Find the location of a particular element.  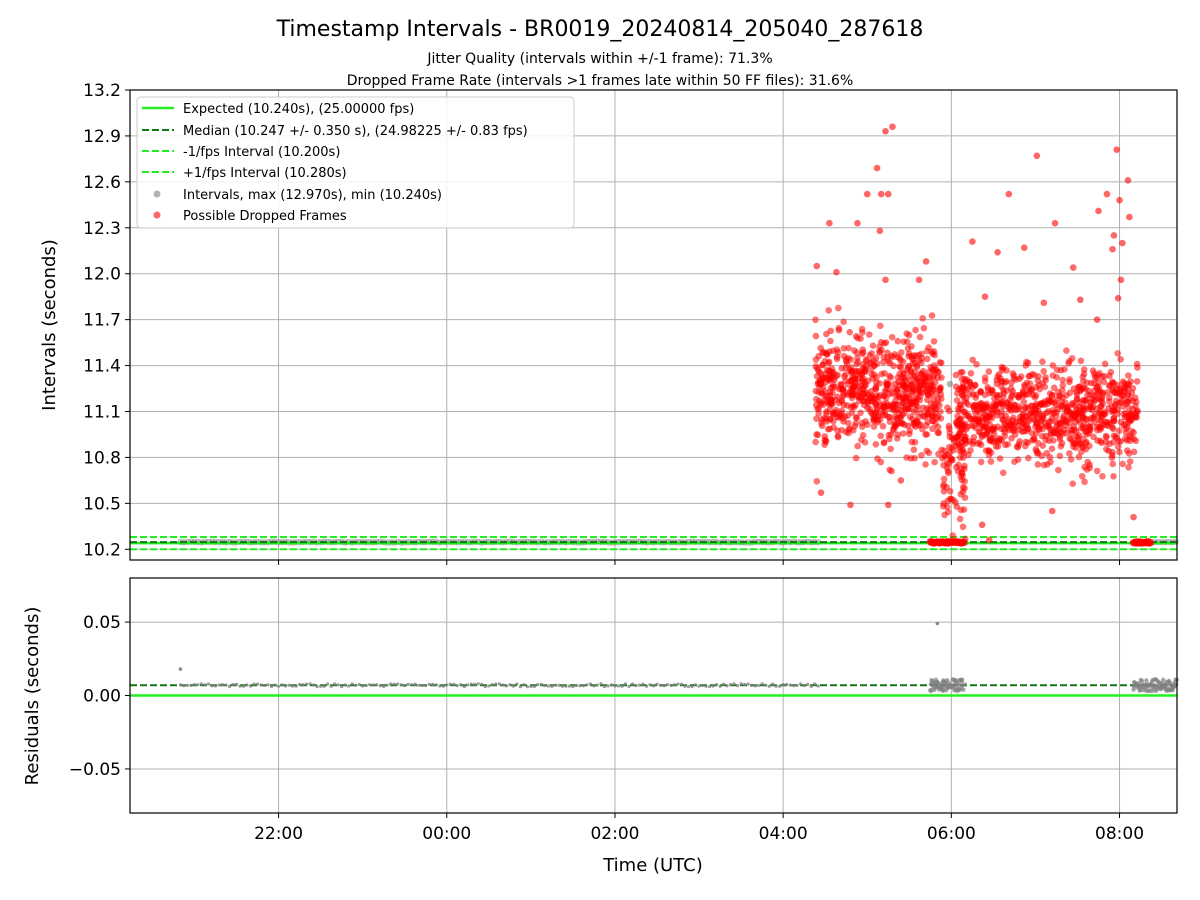

x-tick-label: 22:00 is located at coordinates (278, 834).